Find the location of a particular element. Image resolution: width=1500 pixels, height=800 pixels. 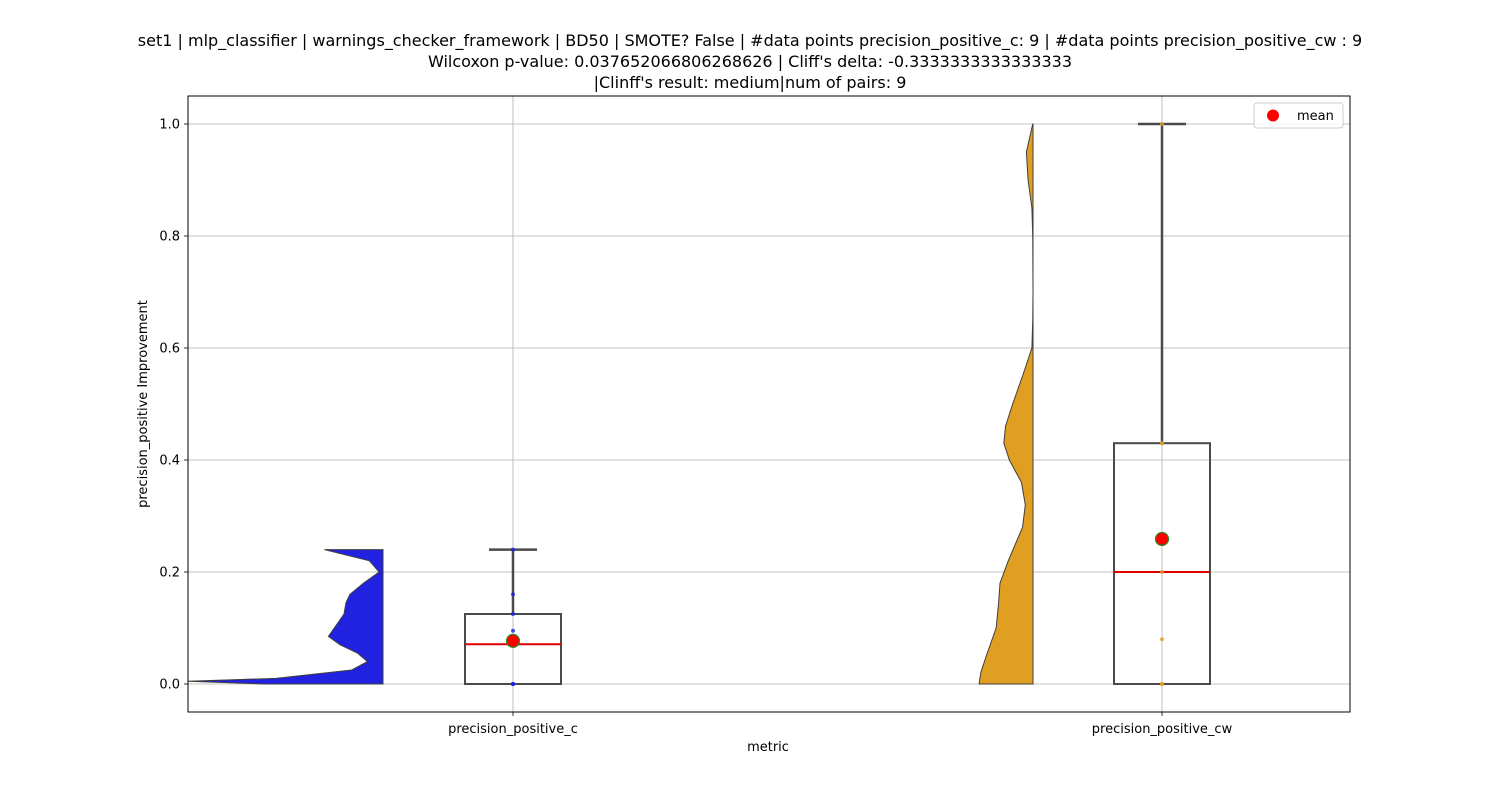

y-axis-label: precision_positive Improvement is located at coordinates (143, 404).